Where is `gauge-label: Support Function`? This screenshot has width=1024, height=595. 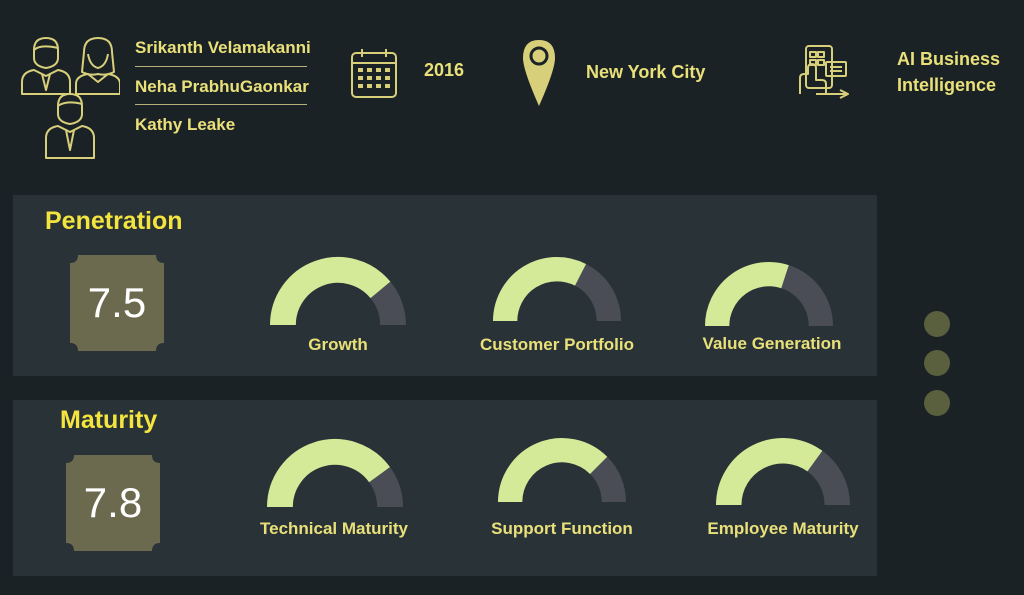 gauge-label: Support Function is located at coordinates (562, 528).